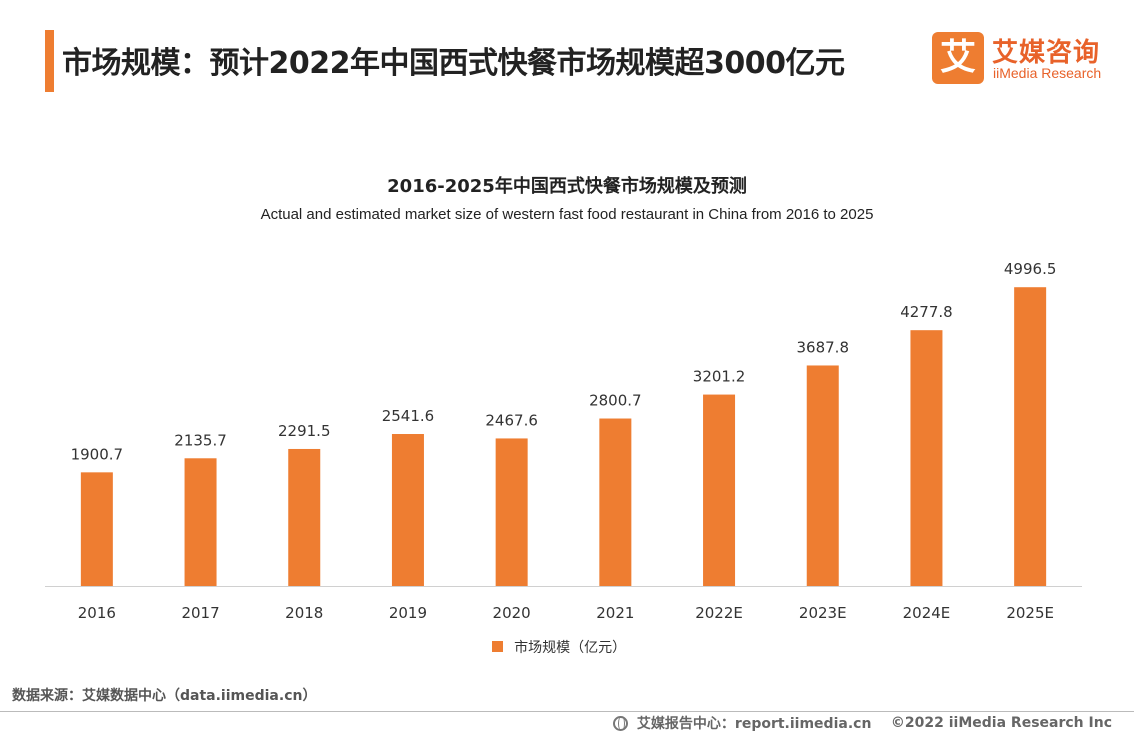 The width and height of the screenshot is (1134, 737). I want to click on x-tick-label-2016: 2016, so click(97, 613).